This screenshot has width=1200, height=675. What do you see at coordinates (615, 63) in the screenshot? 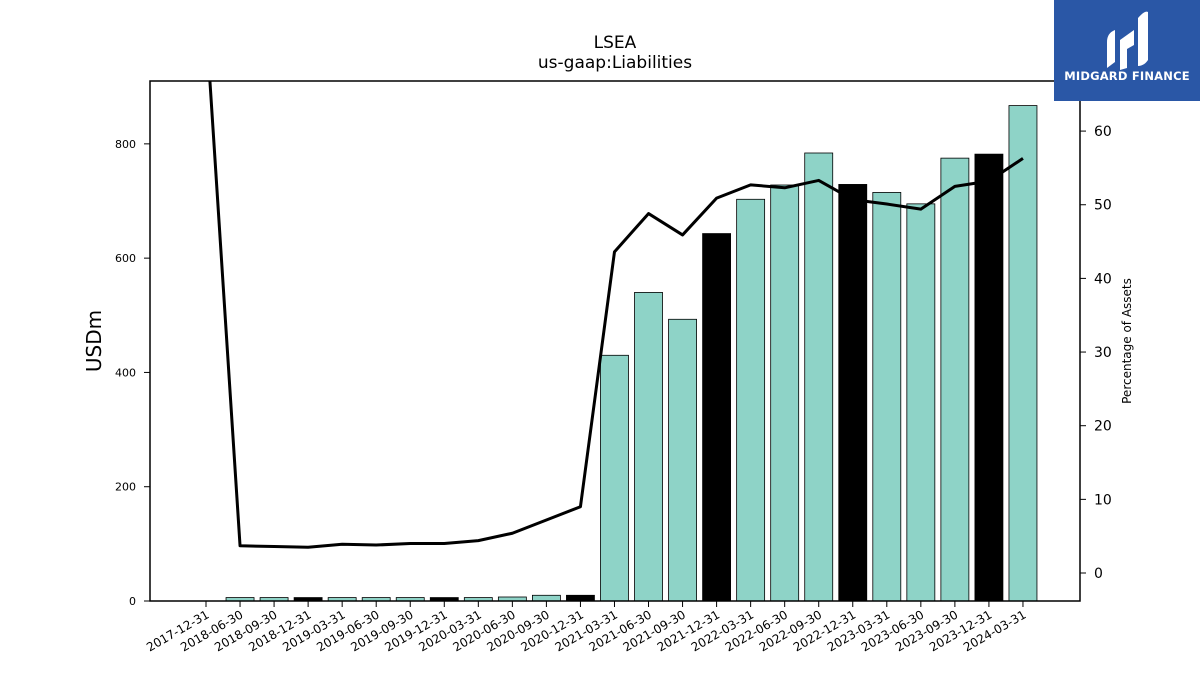
I see `chart-subtitle: us-gaap:Liabilities` at bounding box center [615, 63].